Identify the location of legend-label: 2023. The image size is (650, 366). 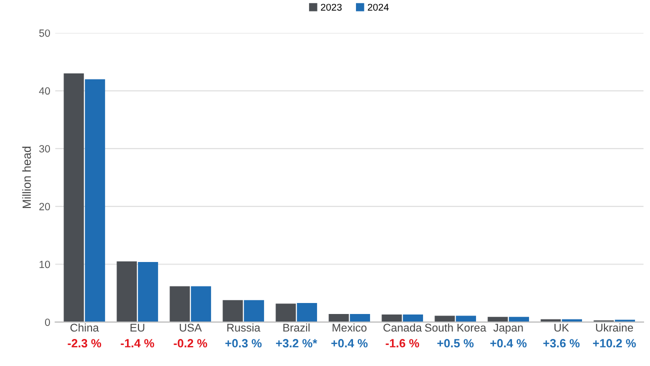
(331, 7).